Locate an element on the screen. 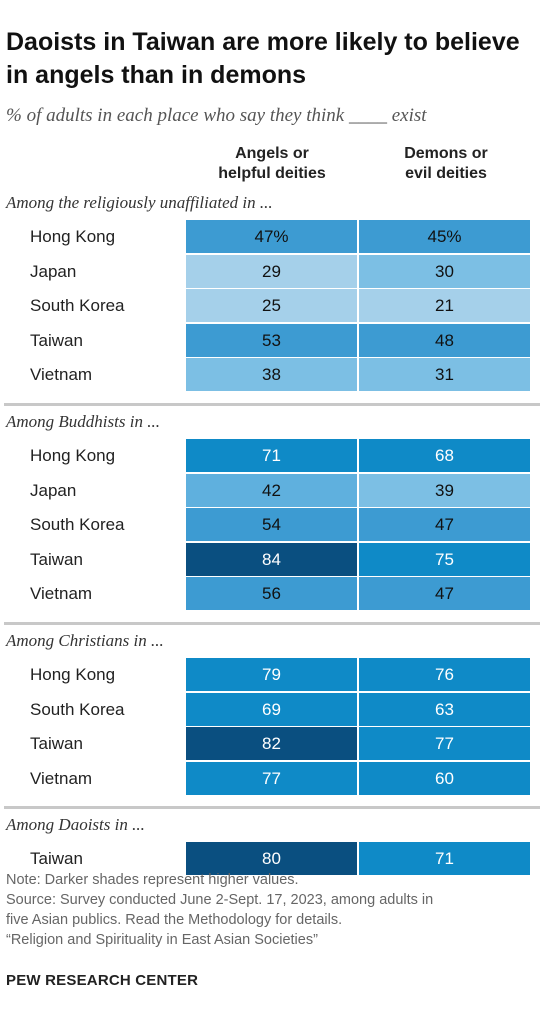 This screenshot has height=1024, width=542. cell-angels: 47% is located at coordinates (271, 236).